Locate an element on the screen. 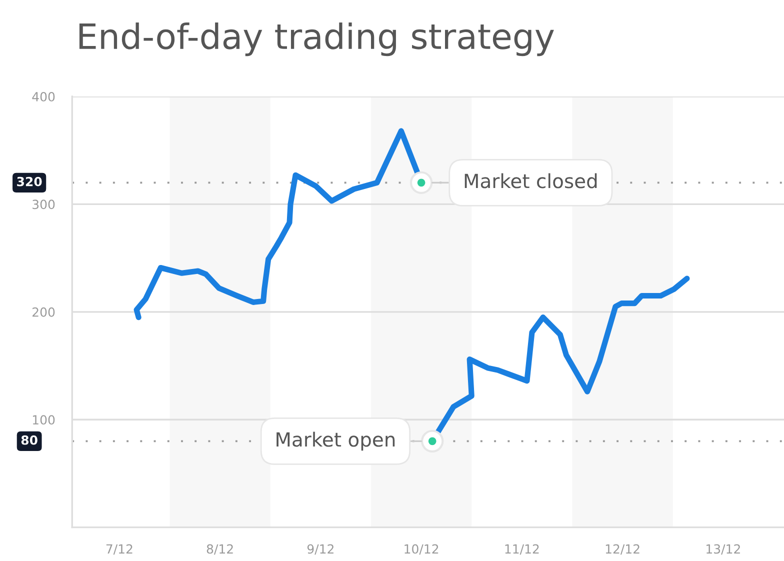 The height and width of the screenshot is (561, 784). x-tick-label: 13/12 is located at coordinates (723, 549).